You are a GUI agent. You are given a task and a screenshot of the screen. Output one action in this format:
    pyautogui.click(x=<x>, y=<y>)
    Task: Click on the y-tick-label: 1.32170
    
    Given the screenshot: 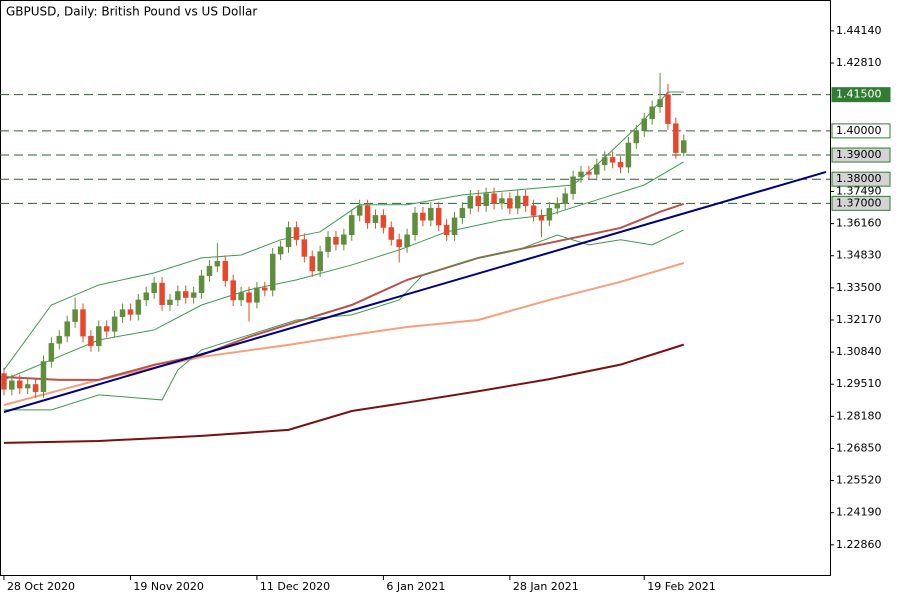 What is the action you would take?
    pyautogui.click(x=859, y=319)
    